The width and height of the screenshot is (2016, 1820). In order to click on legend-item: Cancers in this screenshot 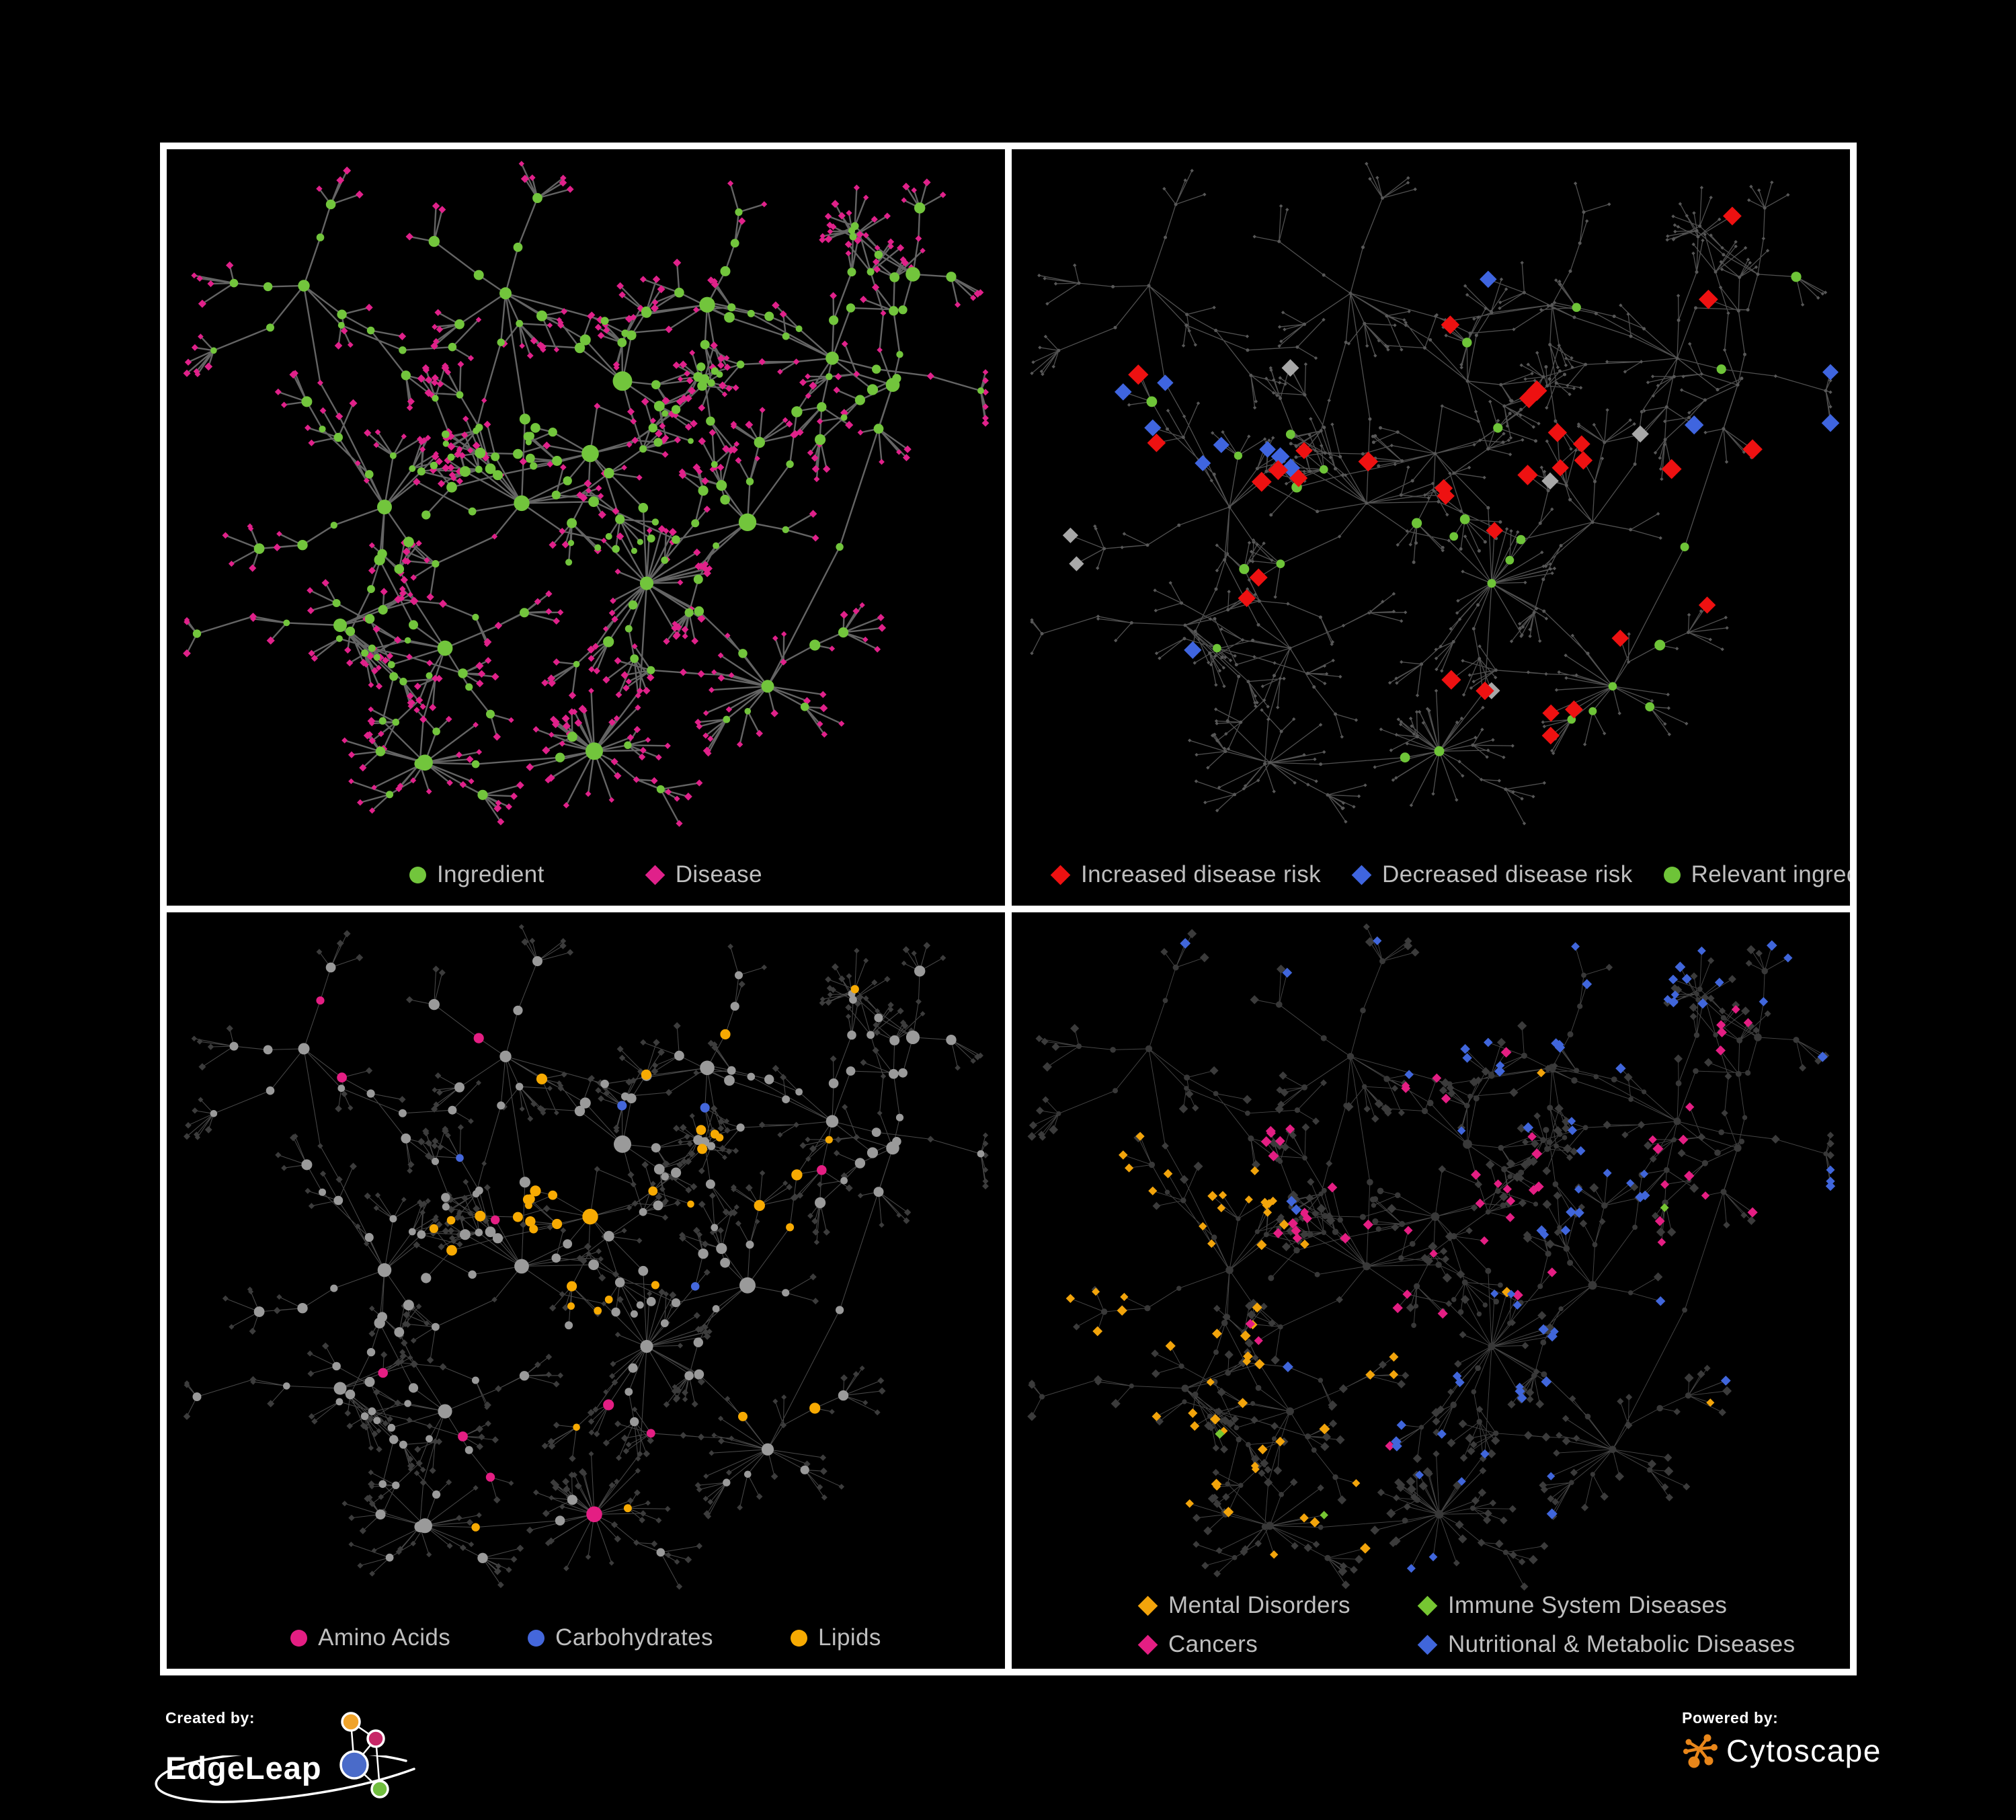, I will do `click(1243, 1644)`.